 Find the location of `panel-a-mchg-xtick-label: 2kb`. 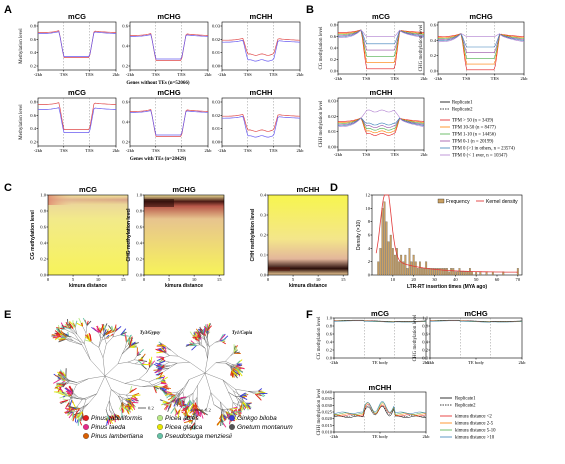

panel-a-mchg-xtick-label: 2kb is located at coordinates (209, 74).